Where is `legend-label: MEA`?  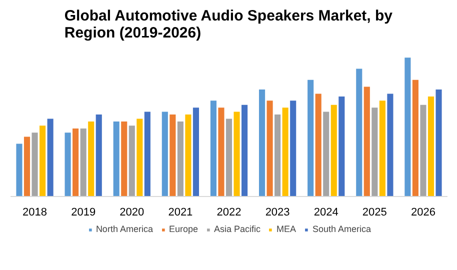 legend-label: MEA is located at coordinates (286, 229).